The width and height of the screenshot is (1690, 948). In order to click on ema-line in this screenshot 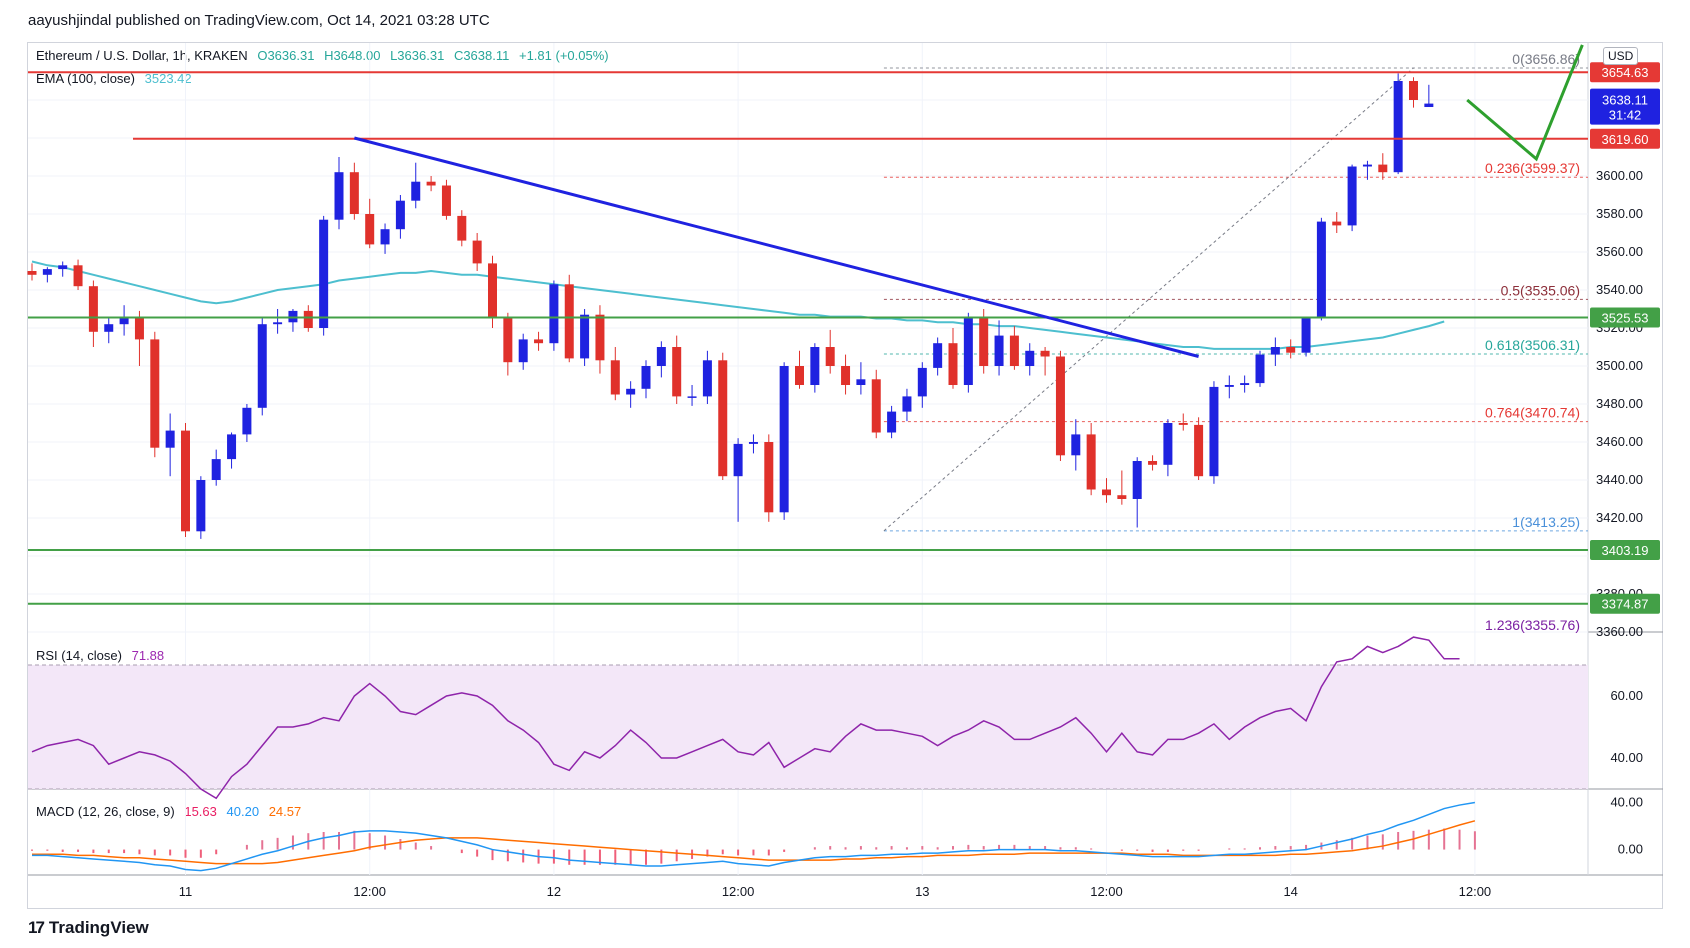, I will do `click(738, 305)`.